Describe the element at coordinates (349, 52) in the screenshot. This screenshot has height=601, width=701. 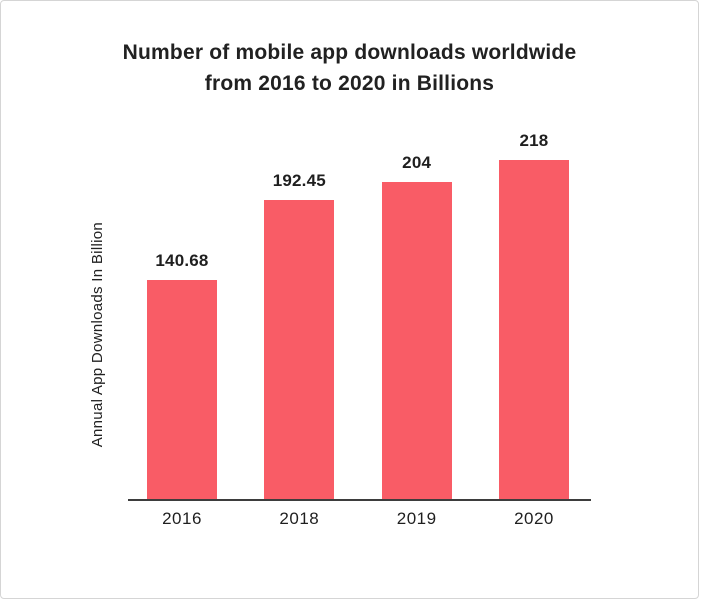
I see `chart-title-line-1: Number of mobile app downloads worldwide` at that location.